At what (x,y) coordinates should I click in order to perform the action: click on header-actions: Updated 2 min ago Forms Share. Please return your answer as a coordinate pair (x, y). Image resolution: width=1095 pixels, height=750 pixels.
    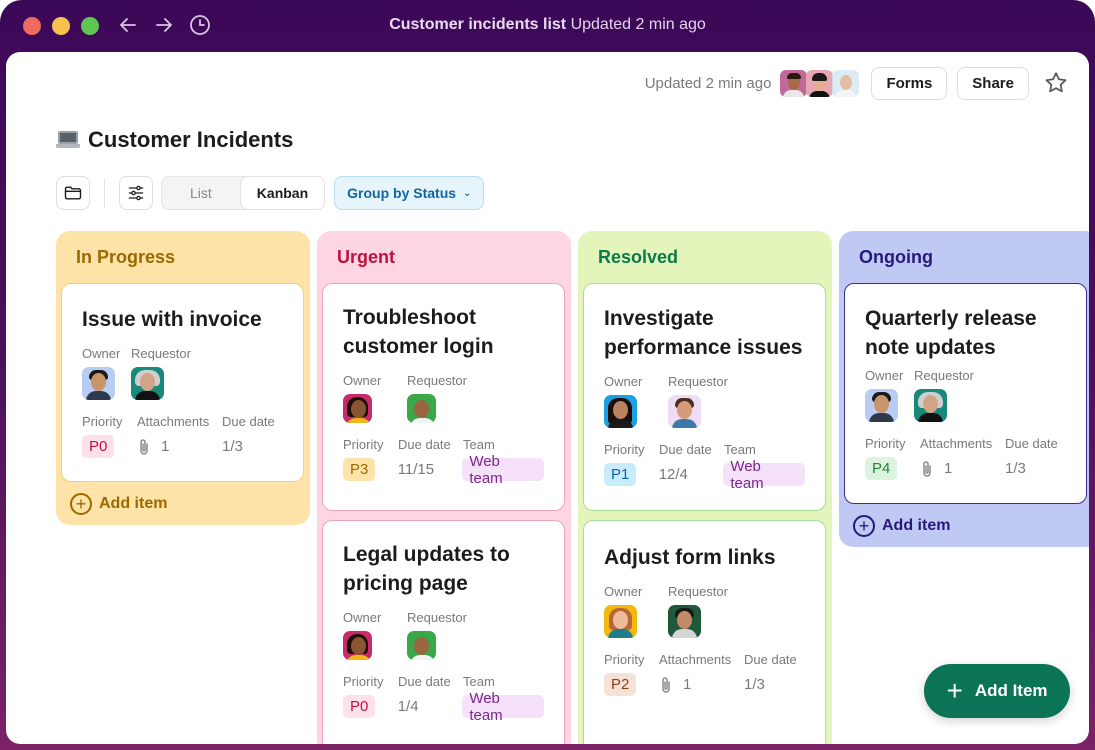
    Looking at the image, I should click on (857, 83).